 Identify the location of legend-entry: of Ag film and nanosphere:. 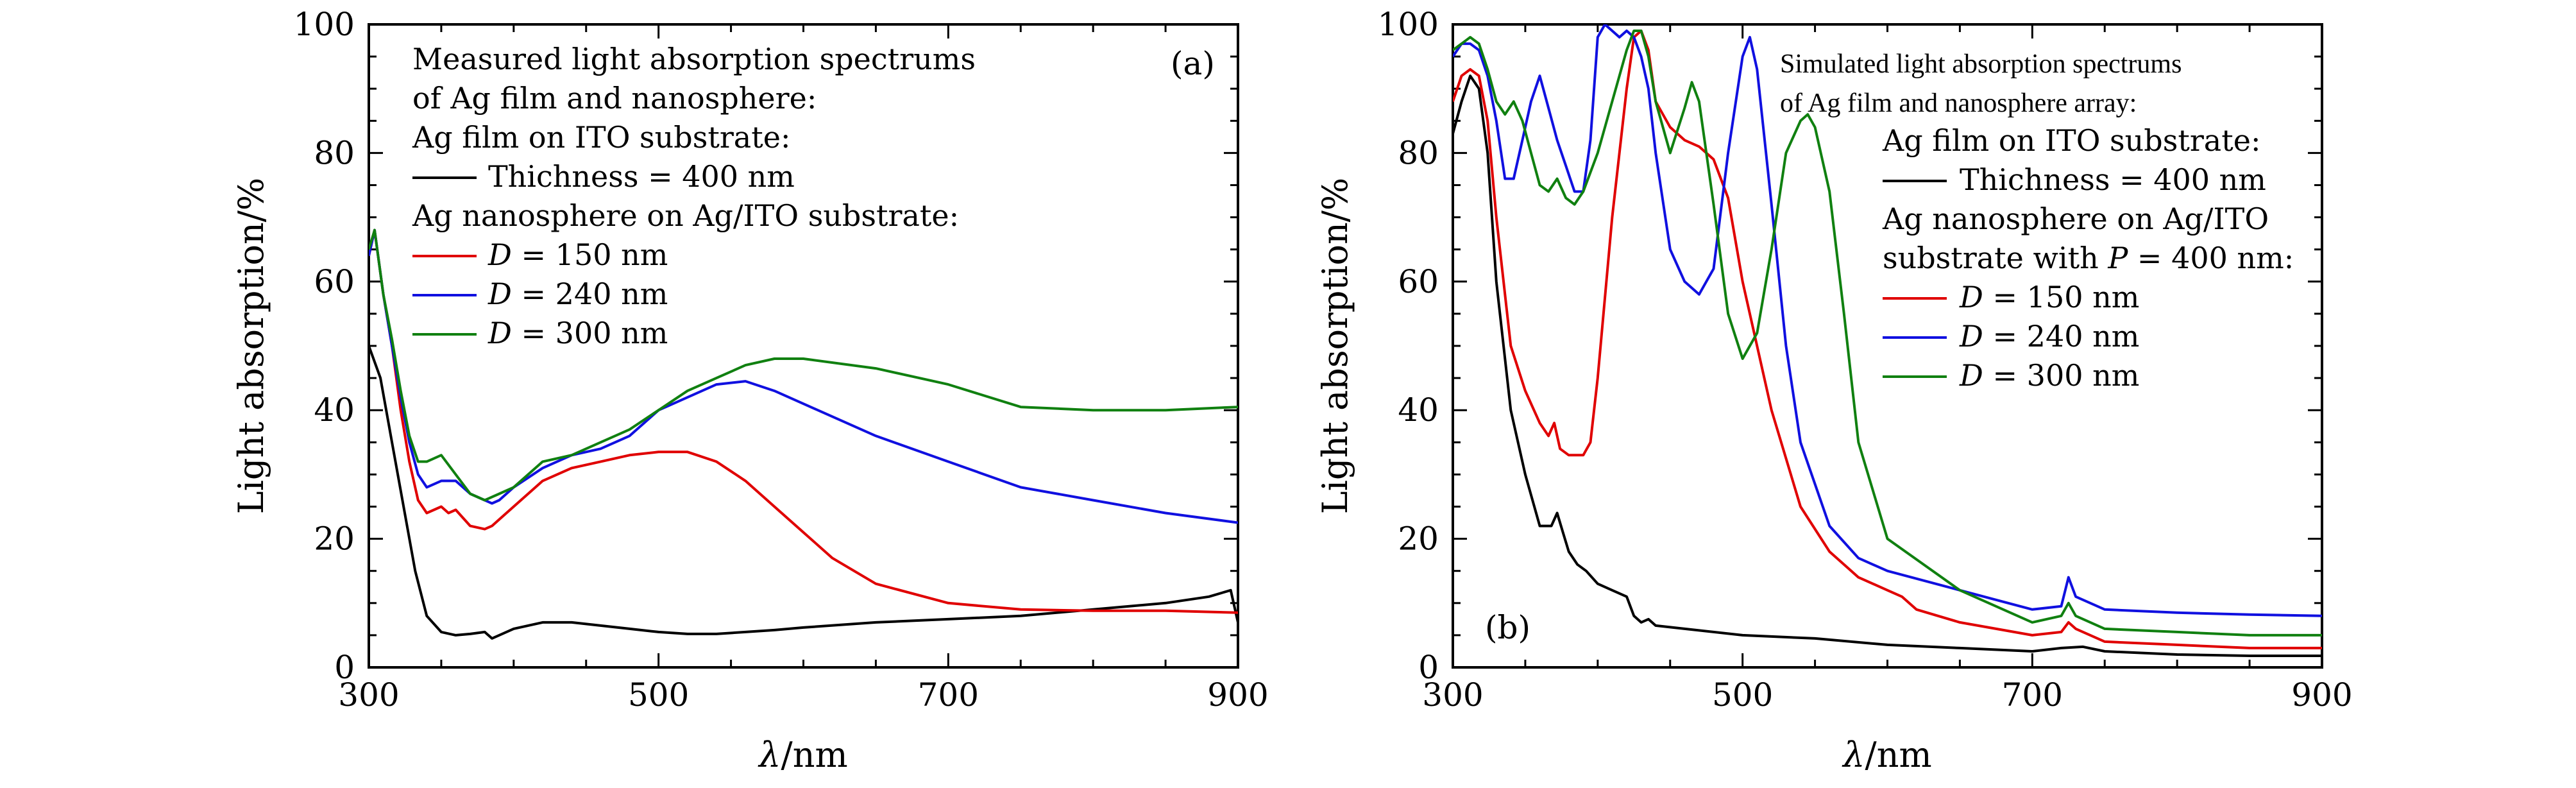
(614, 98).